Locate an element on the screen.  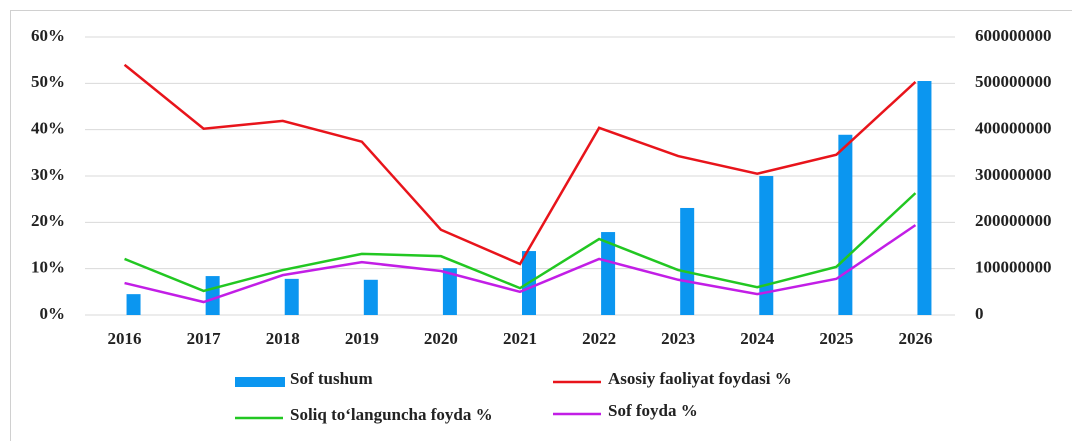
legend-label: Sof tushum is located at coordinates (331, 378).